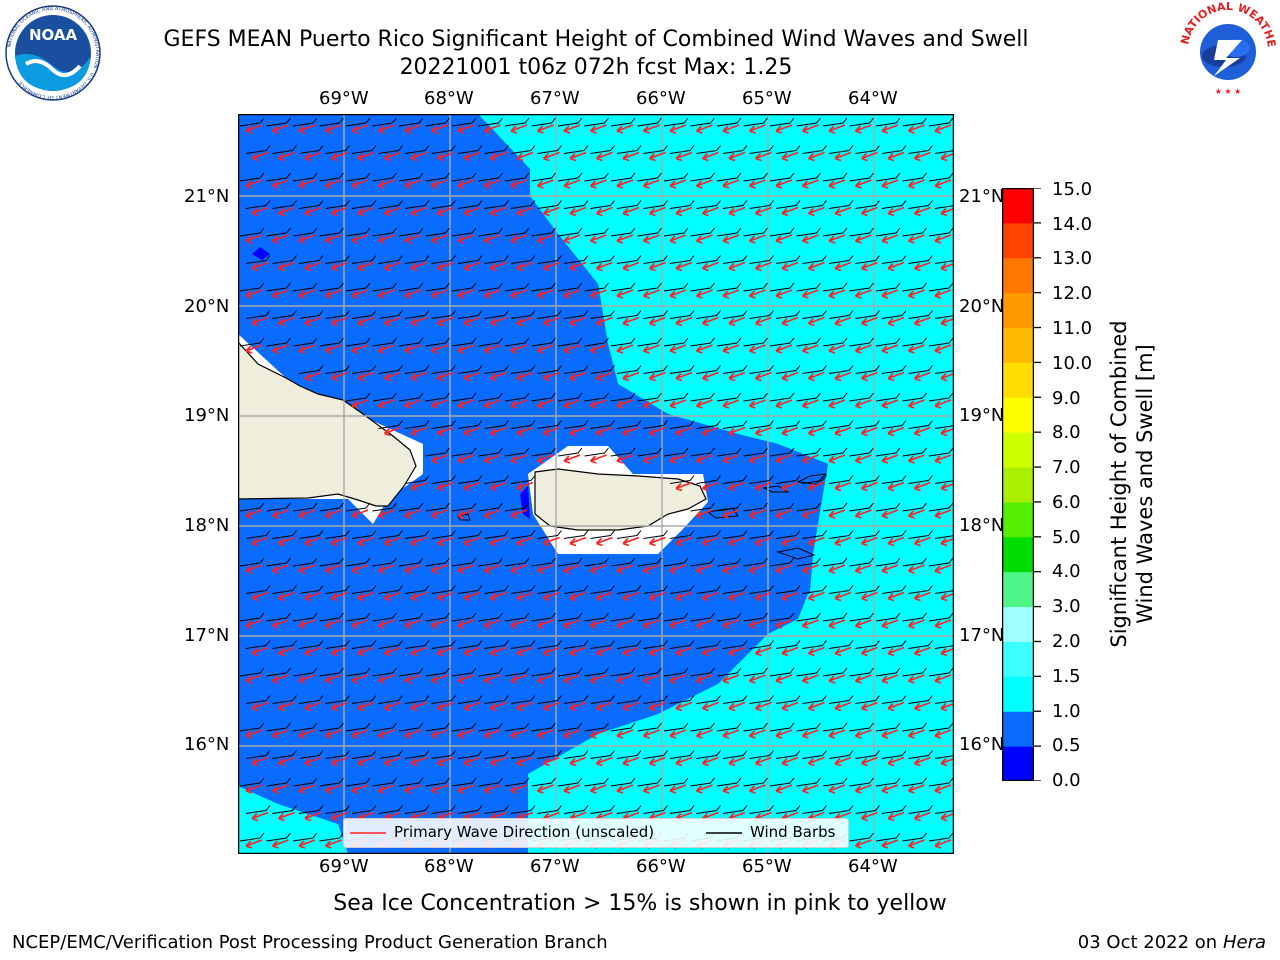  I want to click on colorbar-tick: 0.0, so click(1066, 780).